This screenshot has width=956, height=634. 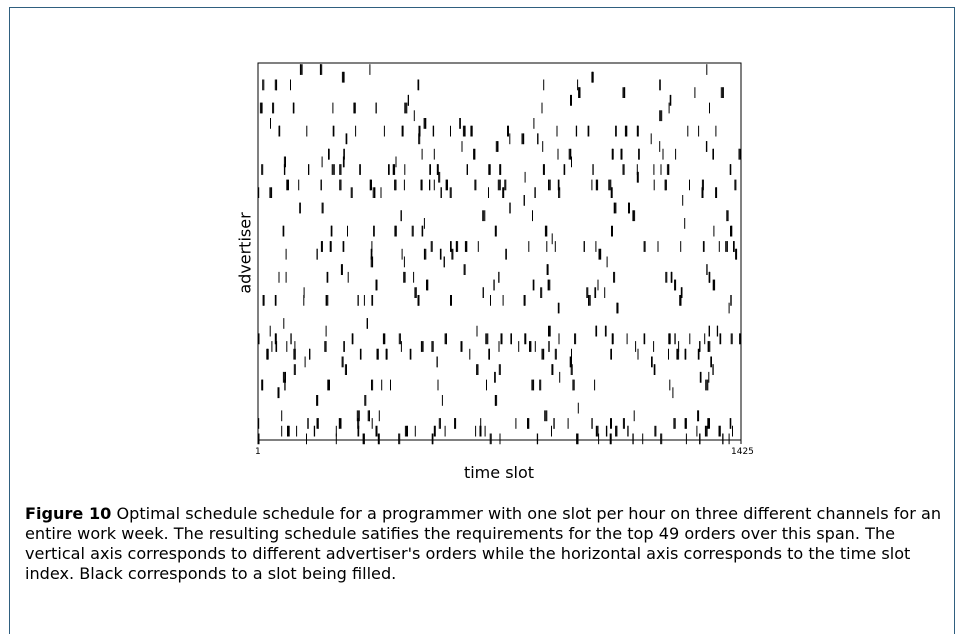 I want to click on x-tick-label-start: 1, so click(x=258, y=452).